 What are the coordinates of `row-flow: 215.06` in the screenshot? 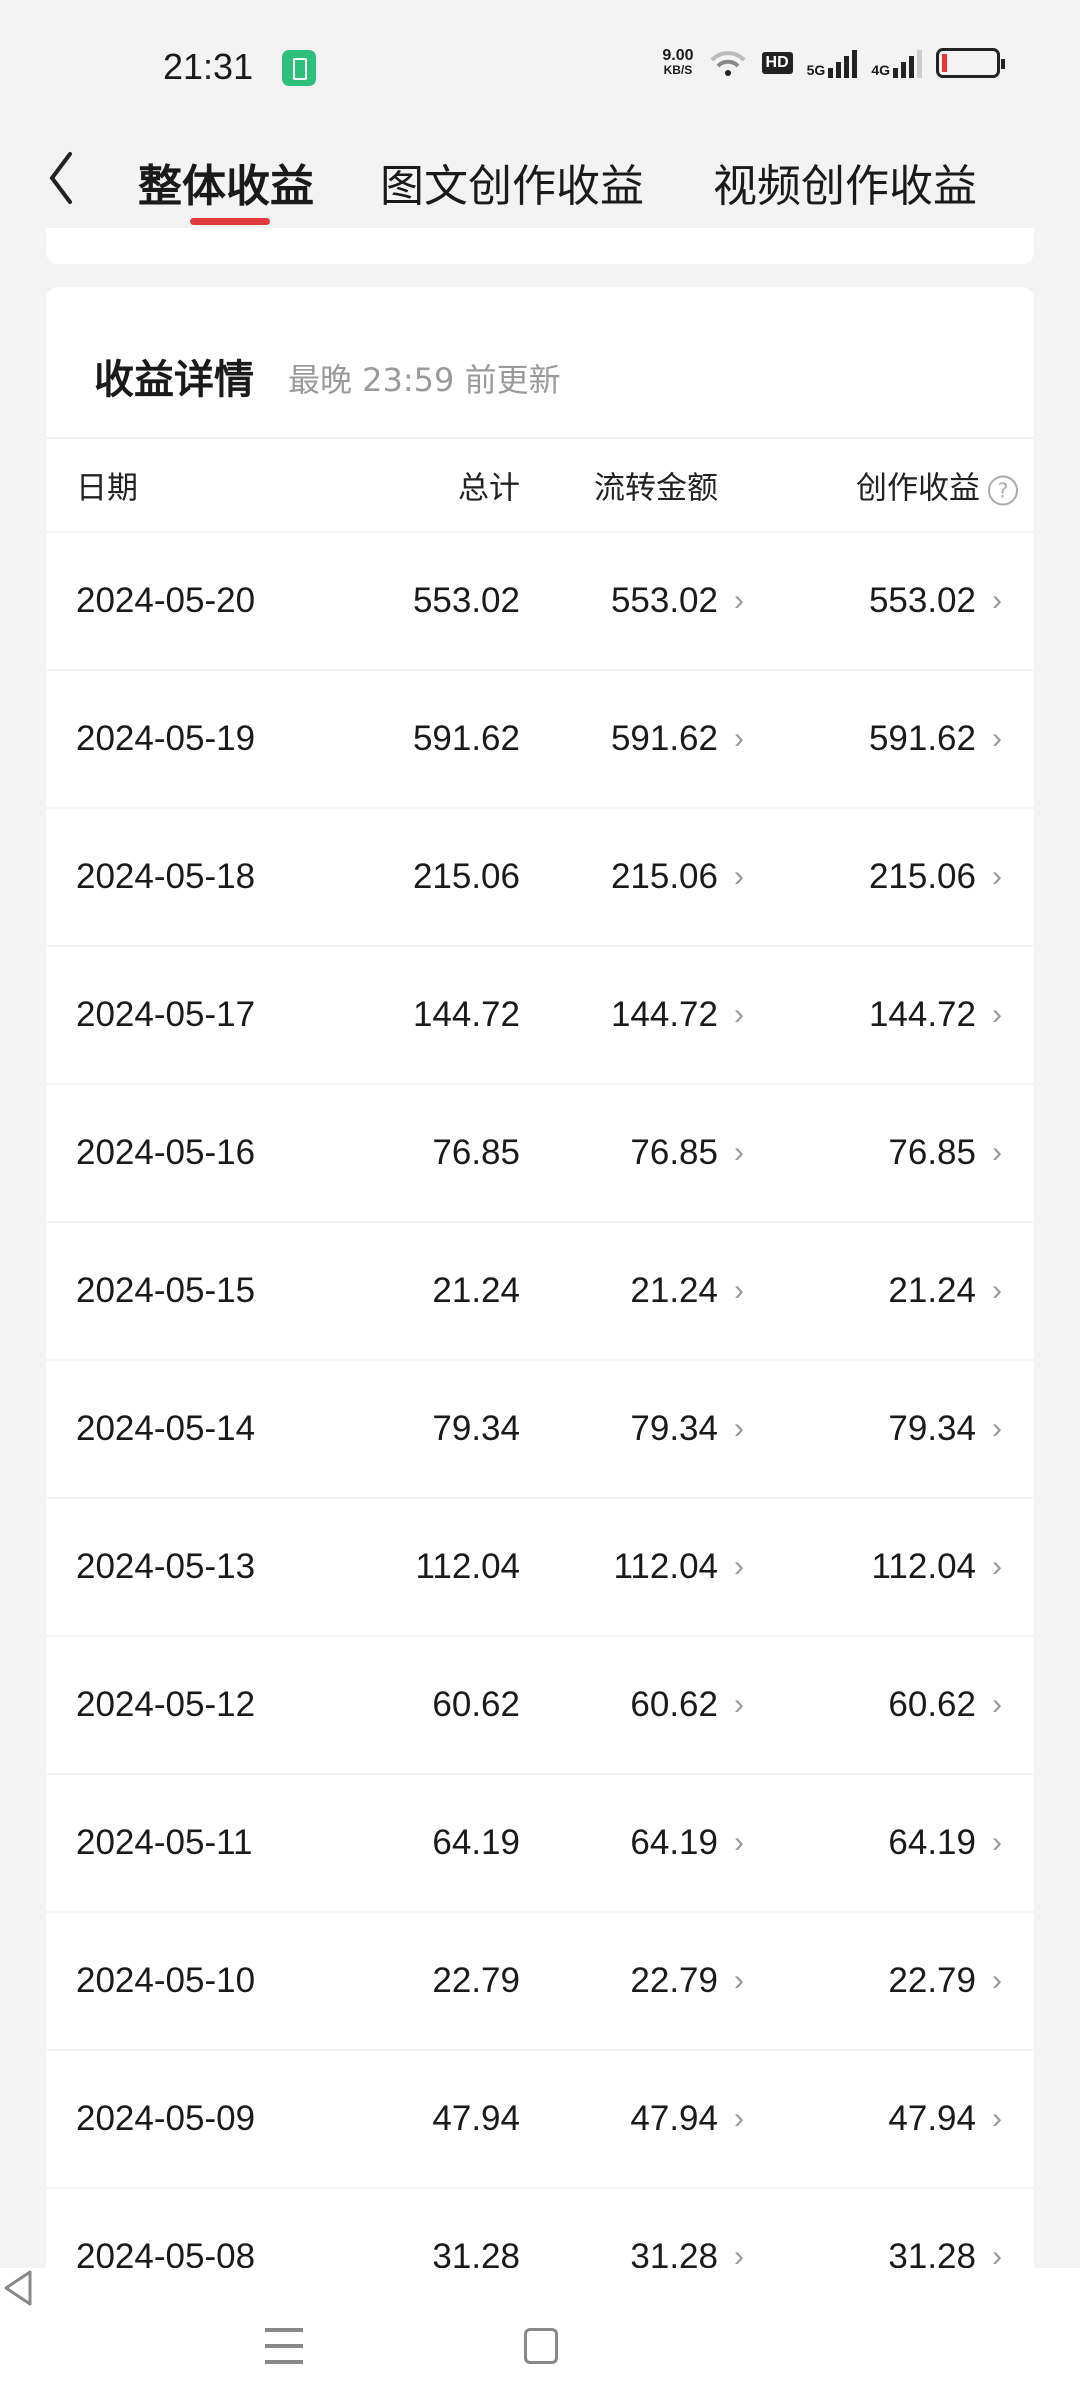 It's located at (664, 876).